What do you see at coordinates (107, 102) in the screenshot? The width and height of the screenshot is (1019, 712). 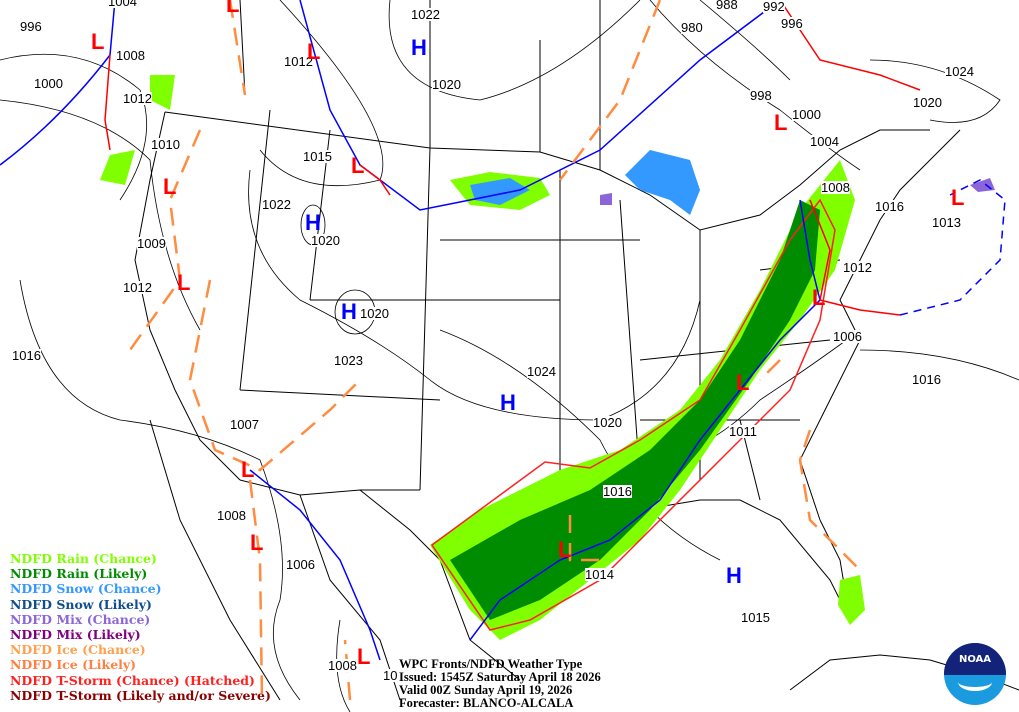 I see `occluded-front` at bounding box center [107, 102].